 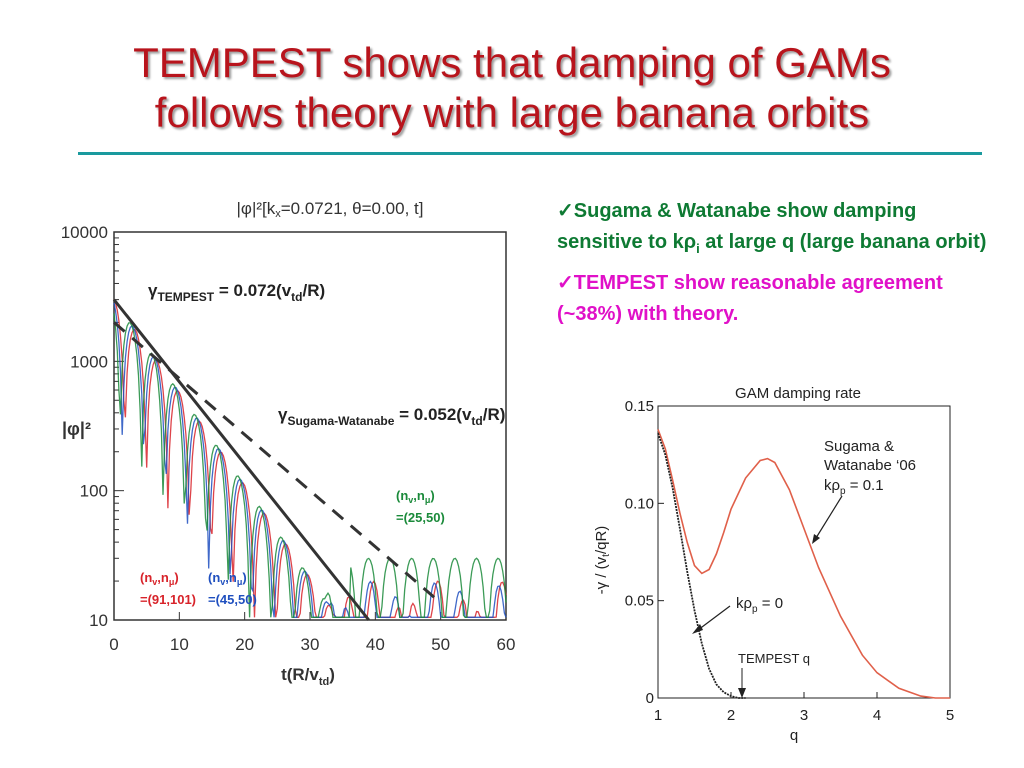 I want to click on chart1-ylabel: |φ|², so click(x=76, y=429).